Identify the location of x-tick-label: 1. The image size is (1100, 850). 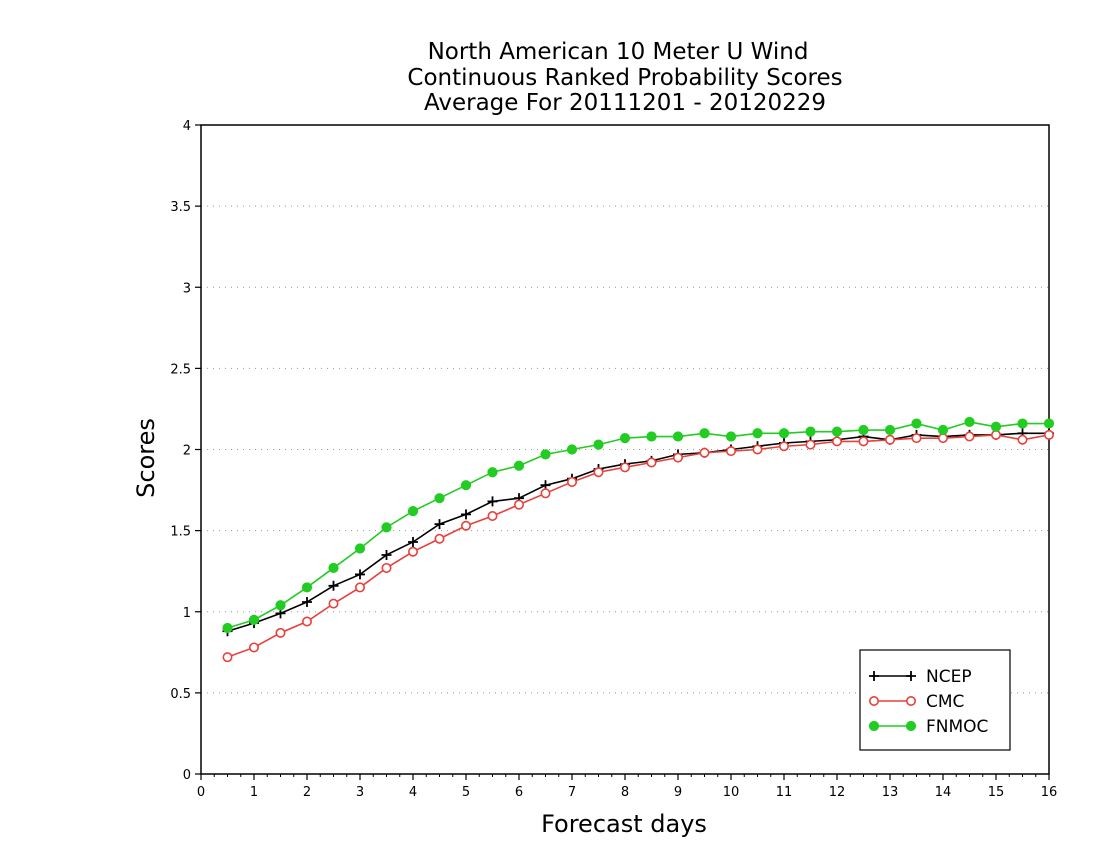
(254, 792).